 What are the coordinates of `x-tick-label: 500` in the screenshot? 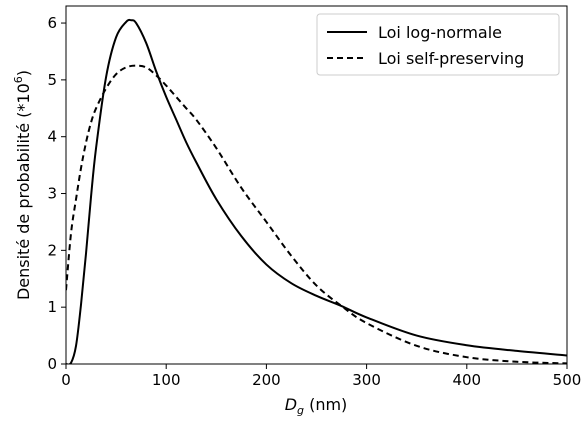 It's located at (567, 380).